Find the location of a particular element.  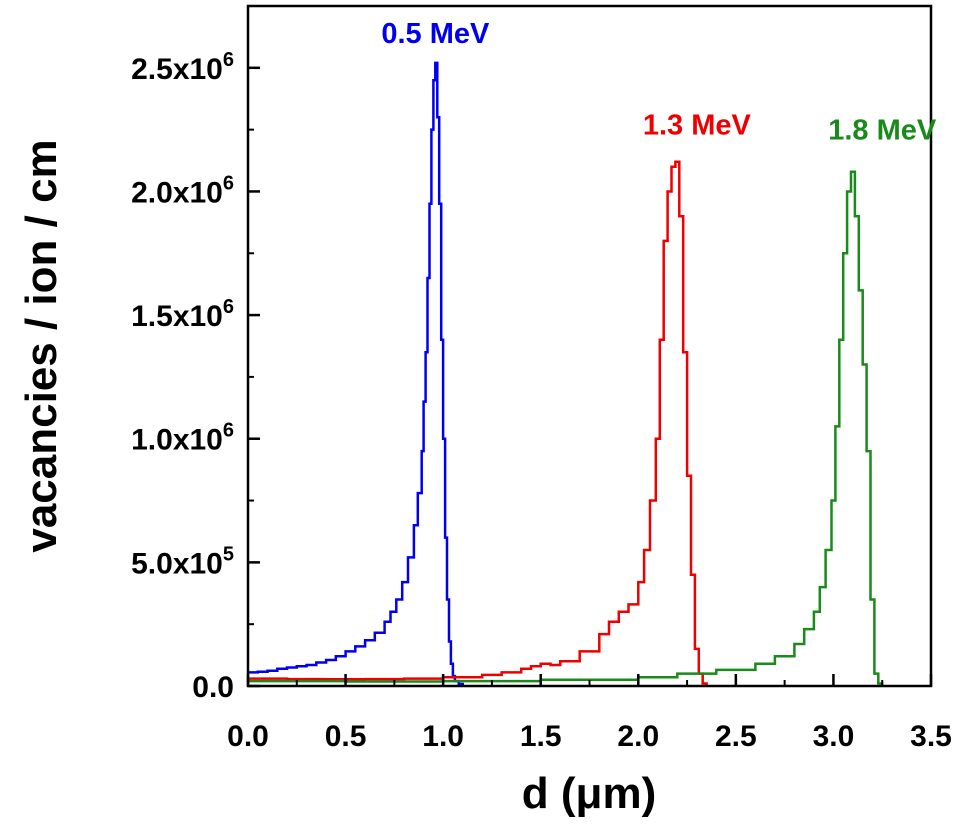

y-tick-label: 1.5x10⁶ is located at coordinates (182, 314).